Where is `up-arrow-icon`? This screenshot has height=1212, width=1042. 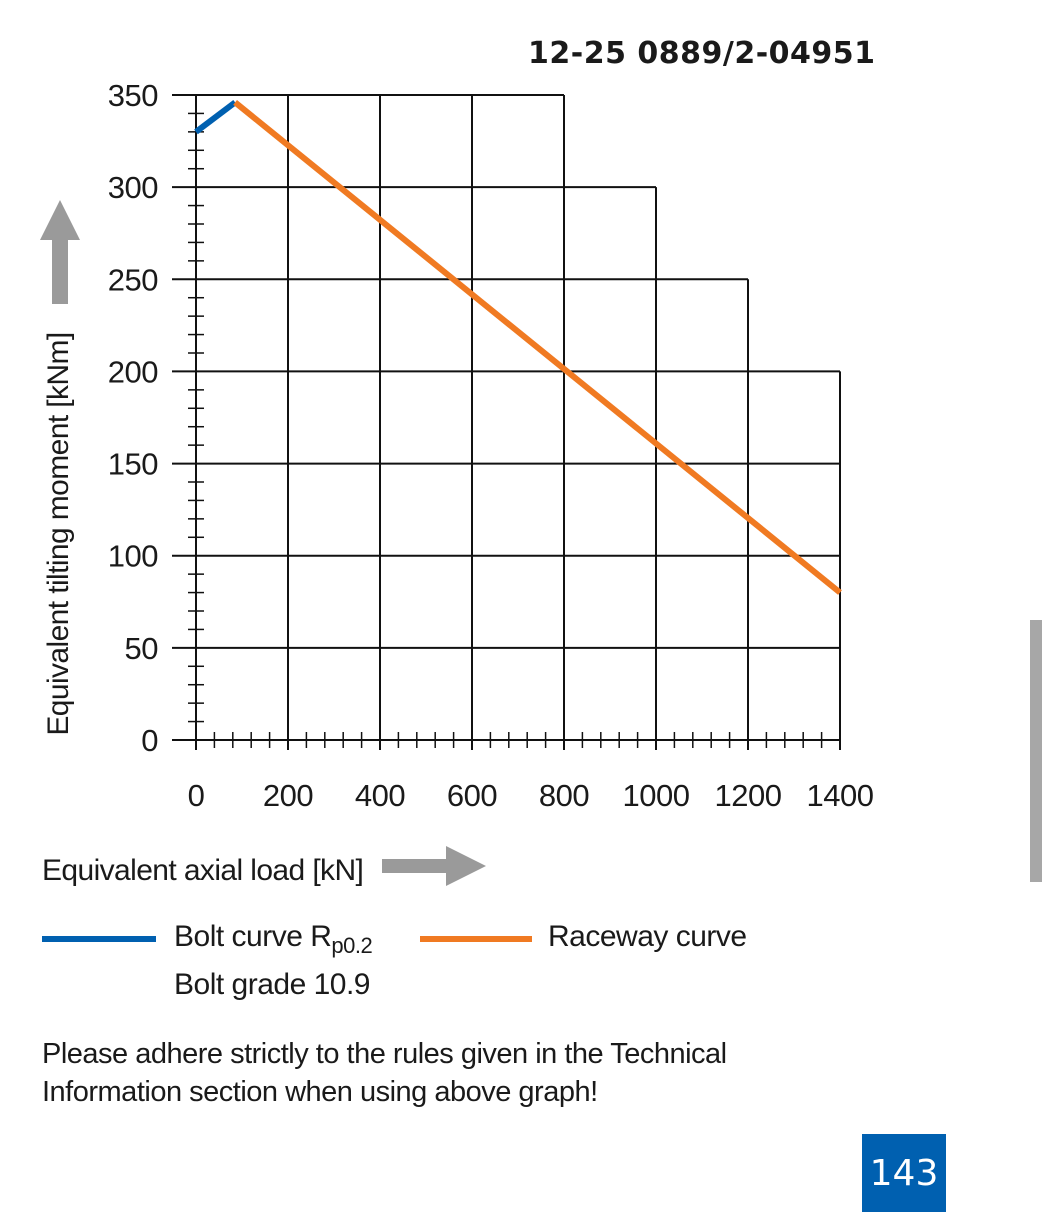 up-arrow-icon is located at coordinates (60, 252).